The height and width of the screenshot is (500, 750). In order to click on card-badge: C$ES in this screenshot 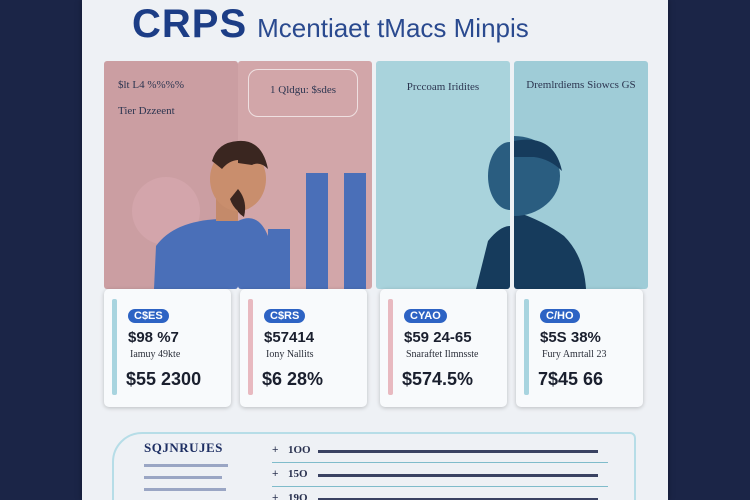, I will do `click(148, 316)`.